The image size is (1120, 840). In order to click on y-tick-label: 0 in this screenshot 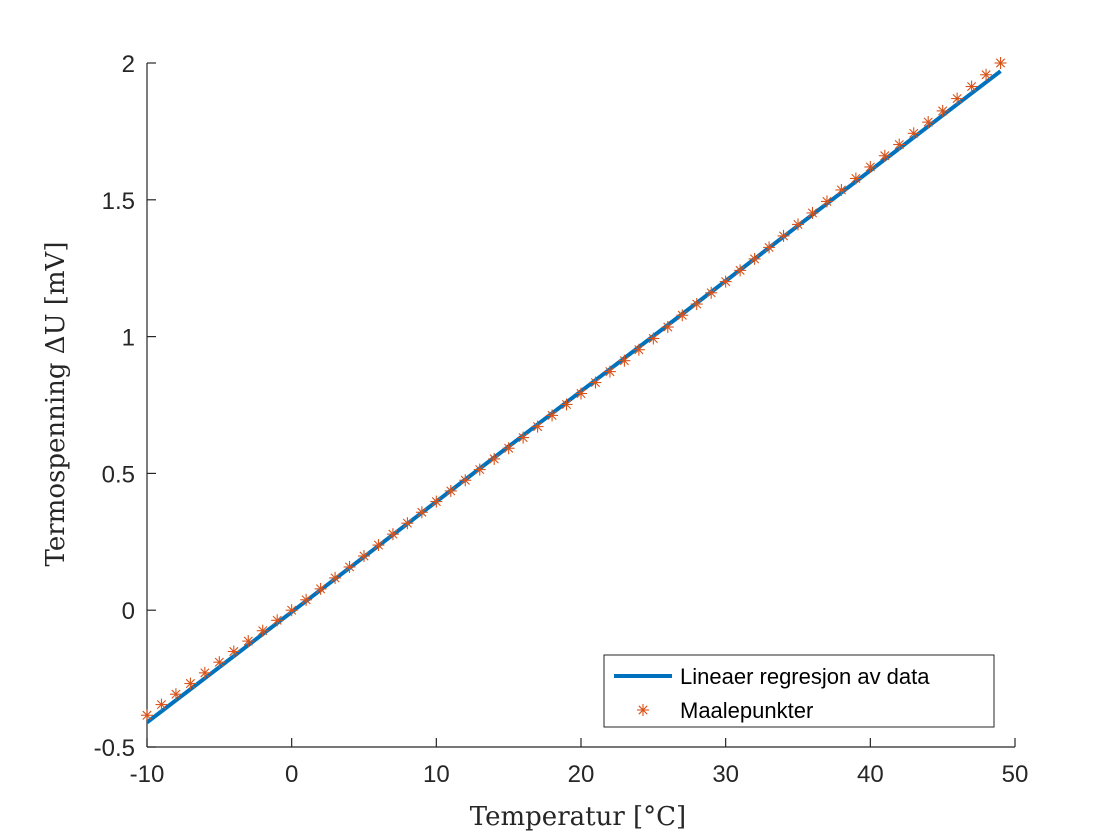, I will do `click(128, 611)`.